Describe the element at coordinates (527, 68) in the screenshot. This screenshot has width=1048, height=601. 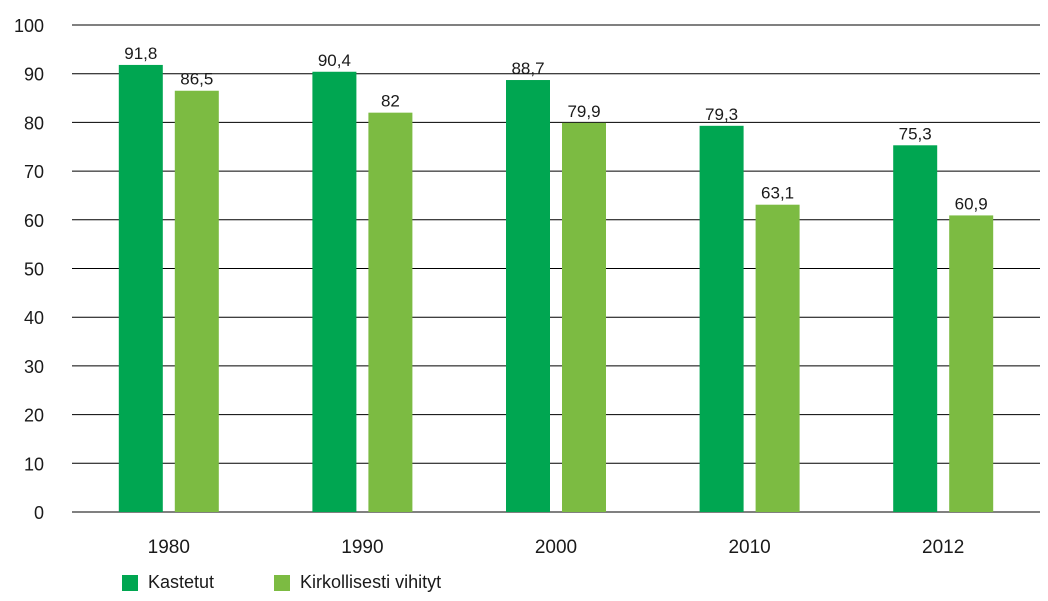
I see `data-label-2000-series-0: 88,7` at that location.